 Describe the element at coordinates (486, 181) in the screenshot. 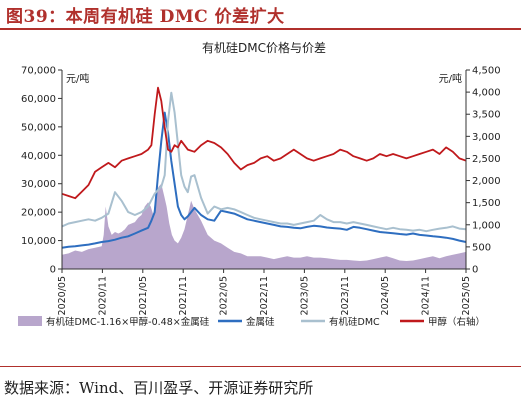

I see `right-tick-label: 2,000` at that location.